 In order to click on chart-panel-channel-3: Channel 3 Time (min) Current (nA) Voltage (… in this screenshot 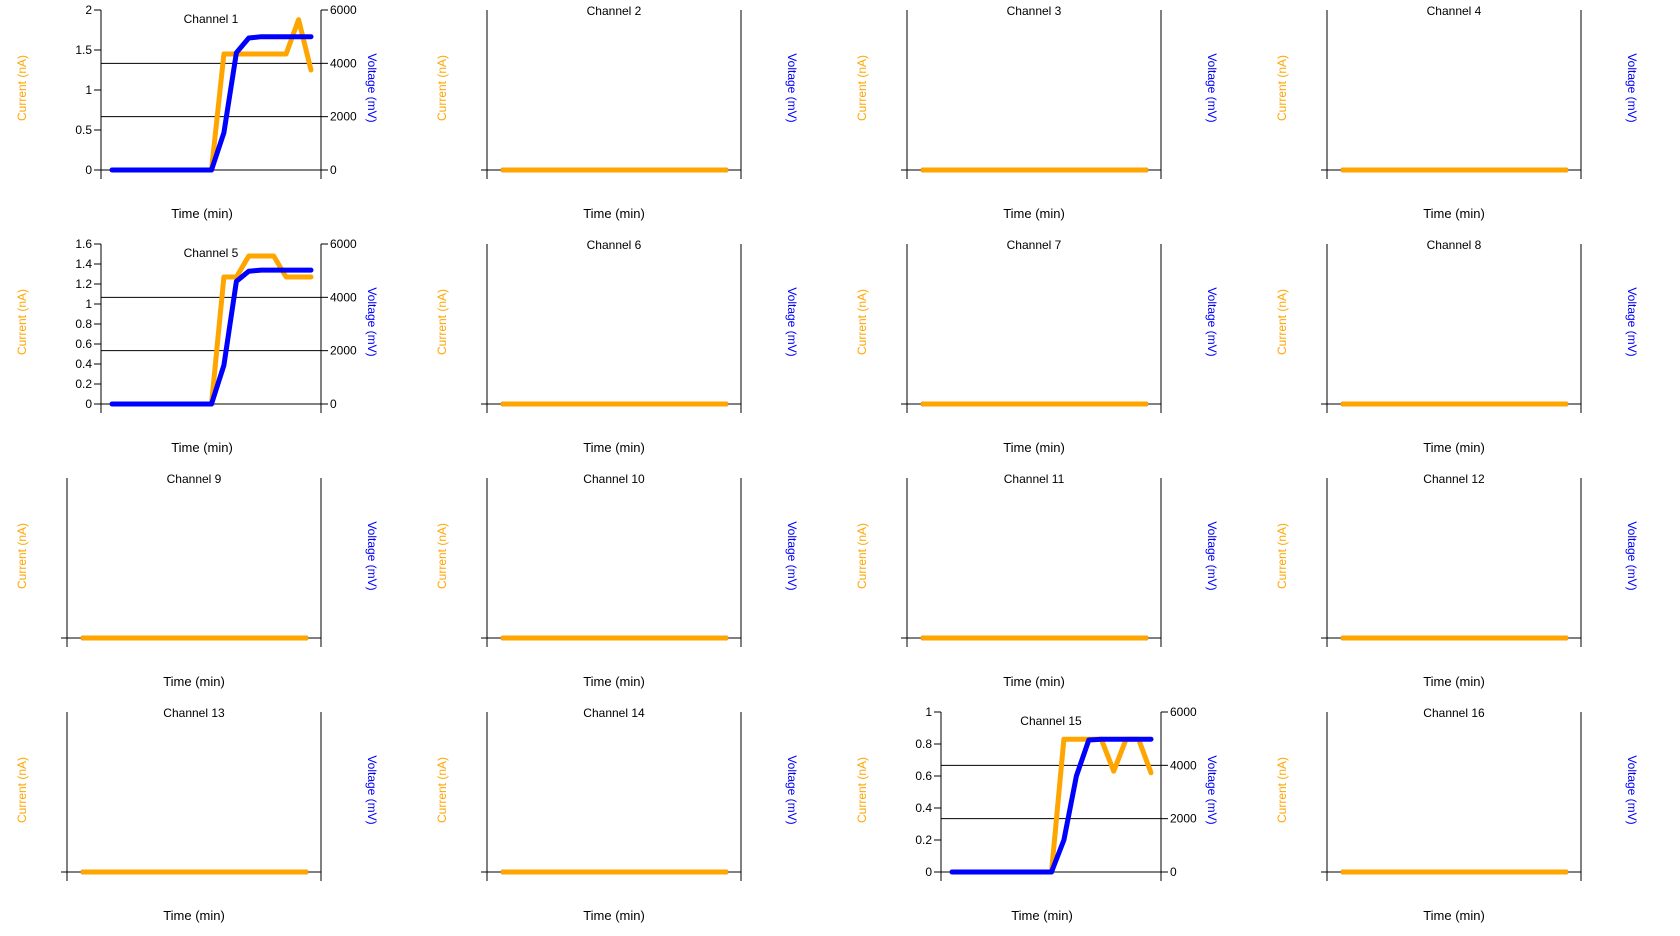, I will do `click(1050, 117)`.